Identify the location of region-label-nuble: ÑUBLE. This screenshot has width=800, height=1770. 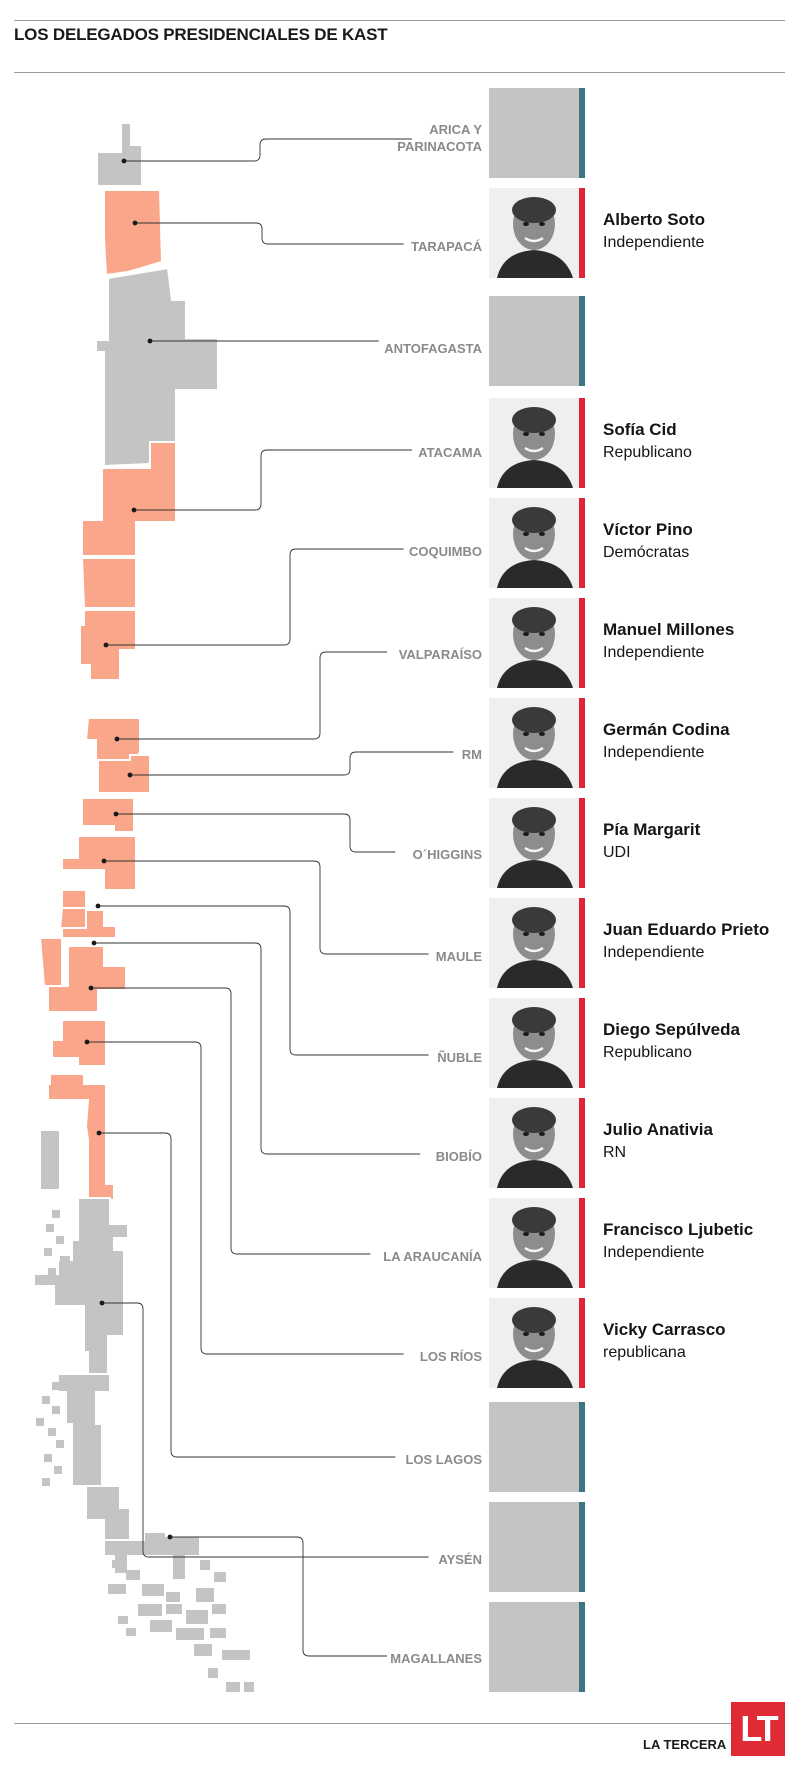
(459, 1057).